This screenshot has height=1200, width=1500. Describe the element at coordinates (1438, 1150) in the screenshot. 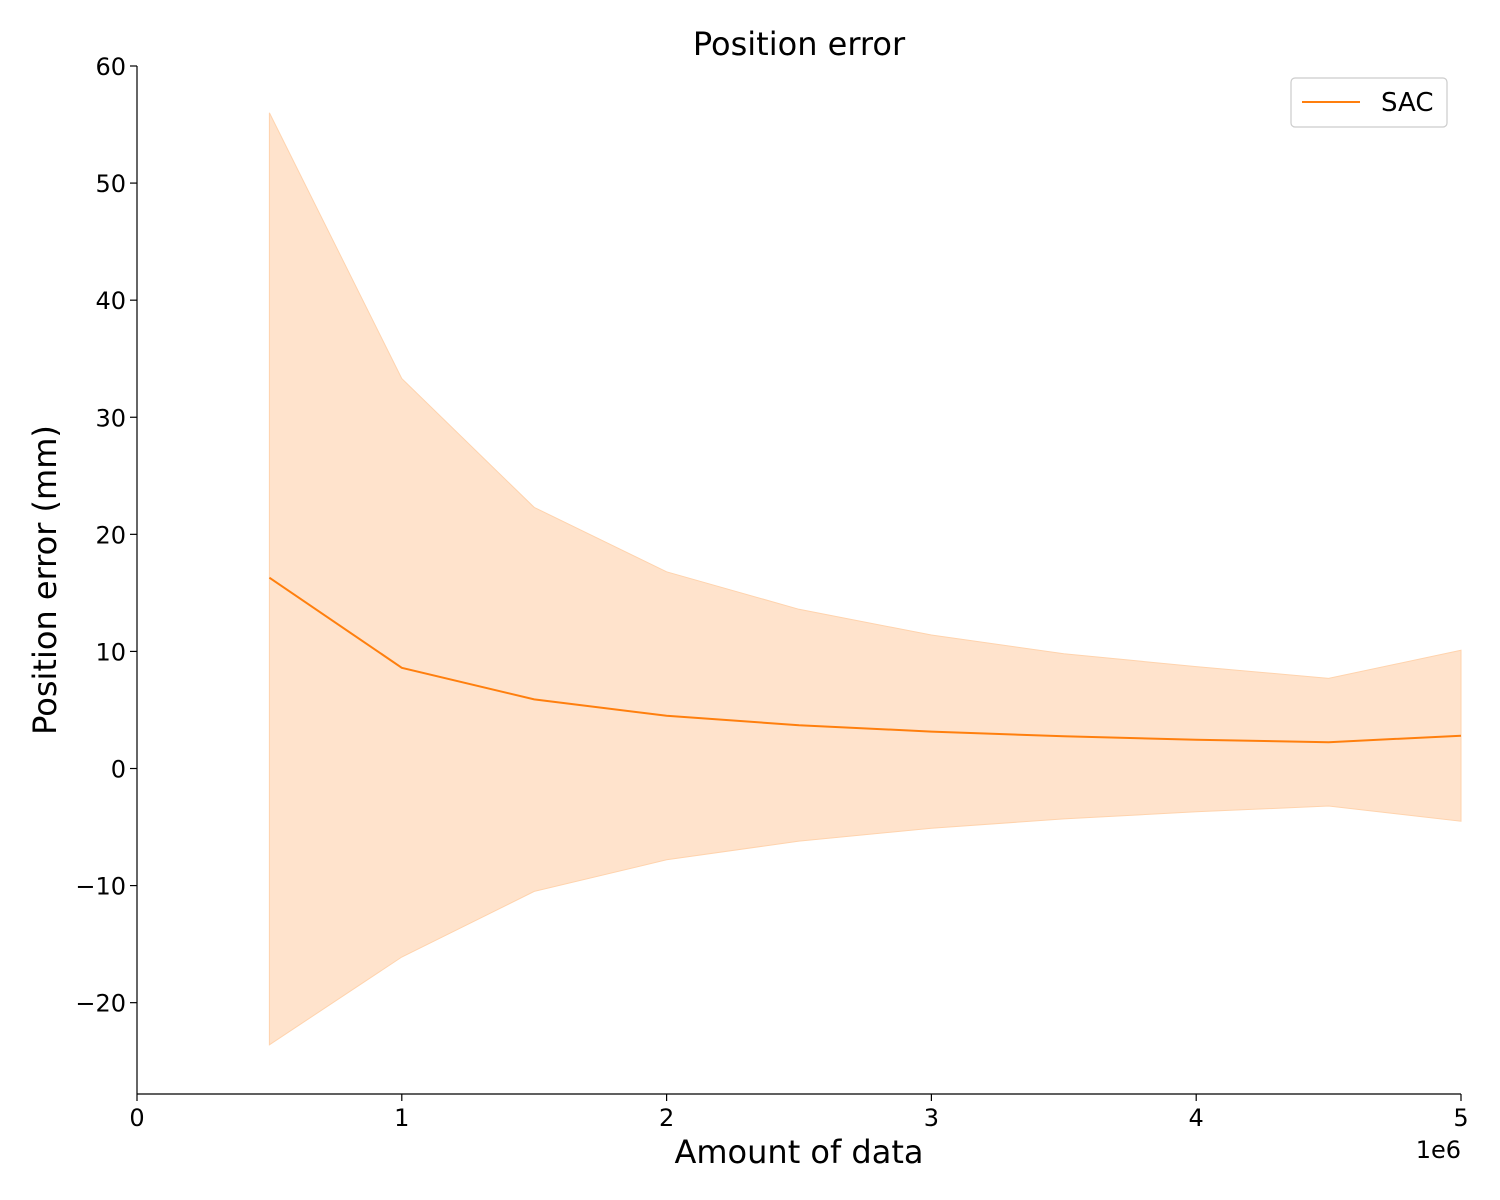

I see `x-offset-label: 1e6` at that location.